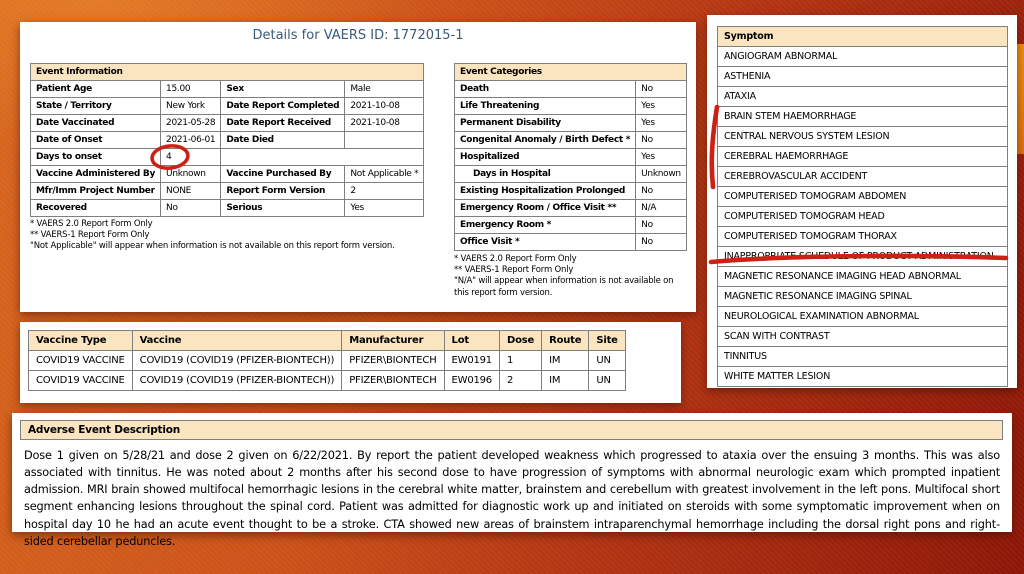  Describe the element at coordinates (545, 140) in the screenshot. I see `label-cell: Congenital Anomaly / Birth Defect *` at that location.